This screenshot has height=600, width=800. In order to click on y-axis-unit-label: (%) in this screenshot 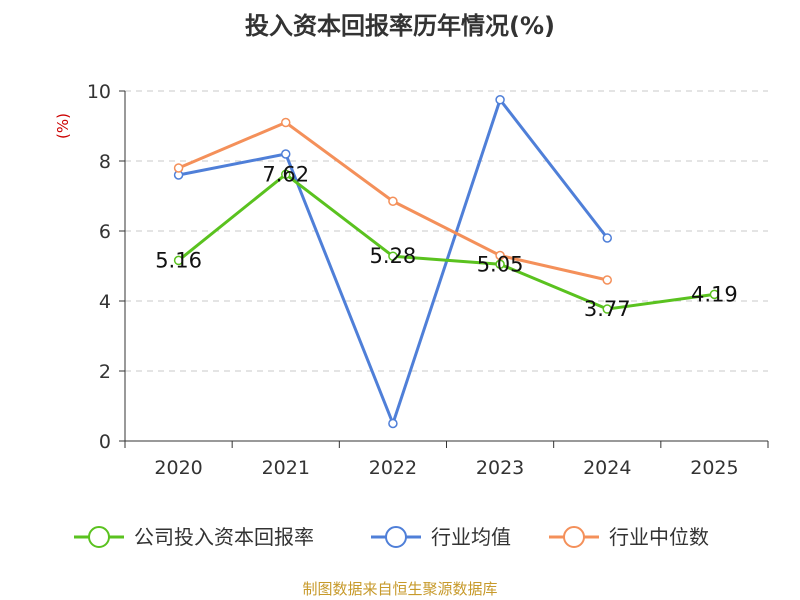, I will do `click(63, 126)`.